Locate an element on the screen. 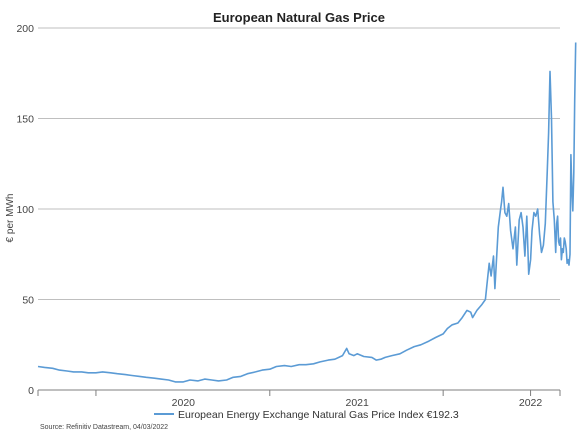  y-tick-label: 0 is located at coordinates (31, 391).